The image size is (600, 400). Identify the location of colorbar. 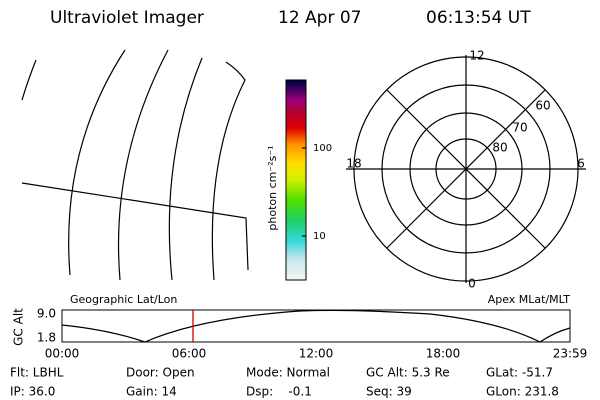
(296, 180).